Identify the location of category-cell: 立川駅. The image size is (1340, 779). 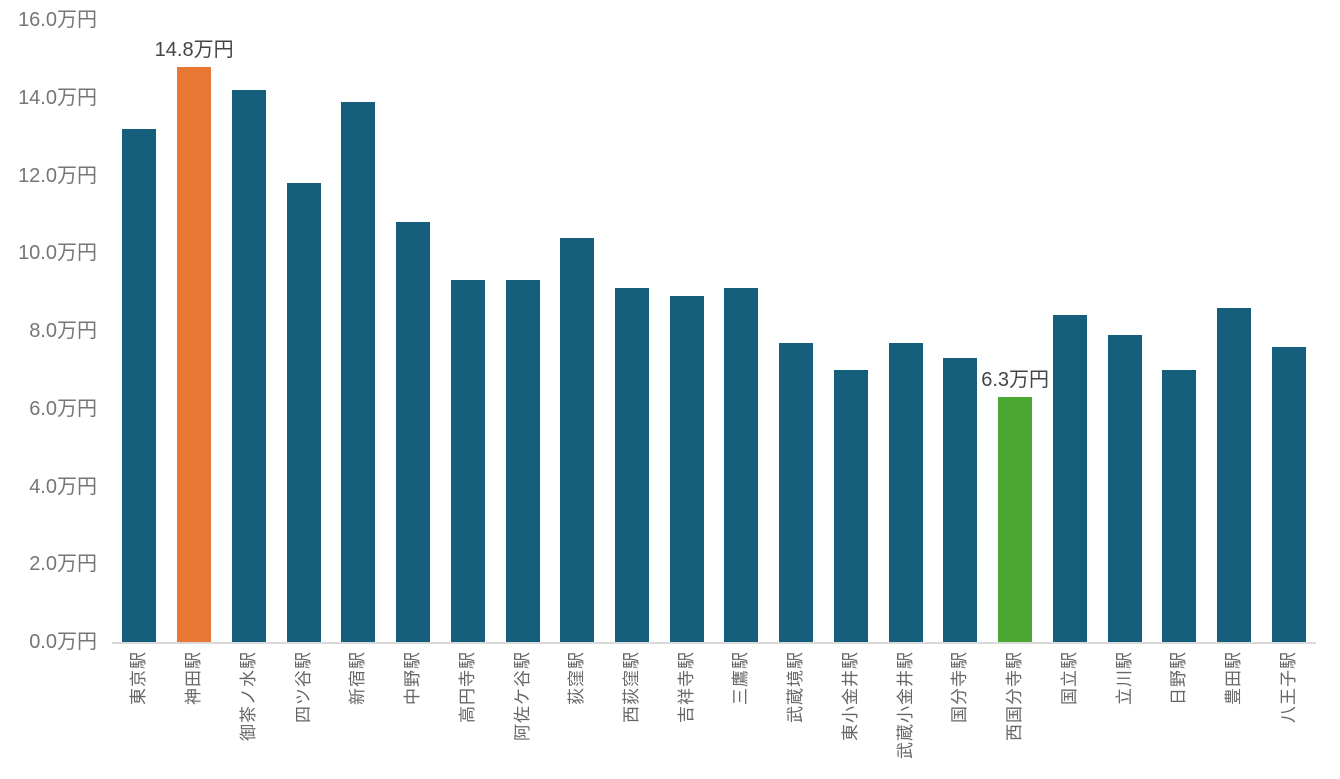
(1124, 715).